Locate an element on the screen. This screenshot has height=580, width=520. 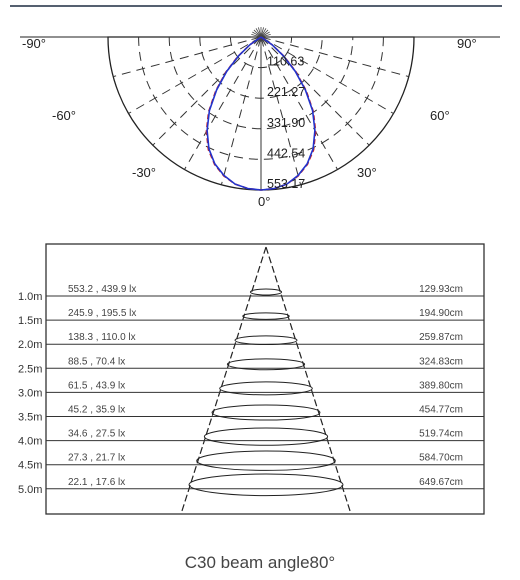
beam-diameter-label: 389.80cm is located at coordinates (441, 385).